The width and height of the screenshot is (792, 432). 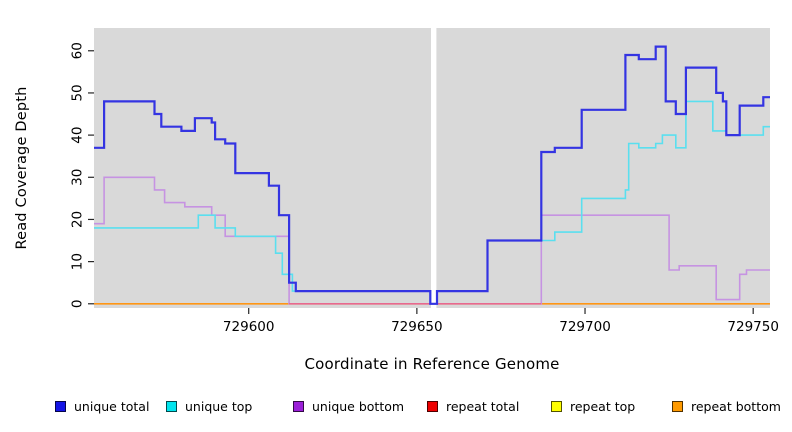 What do you see at coordinates (736, 406) in the screenshot?
I see `legend-label: repeat bottom` at bounding box center [736, 406].